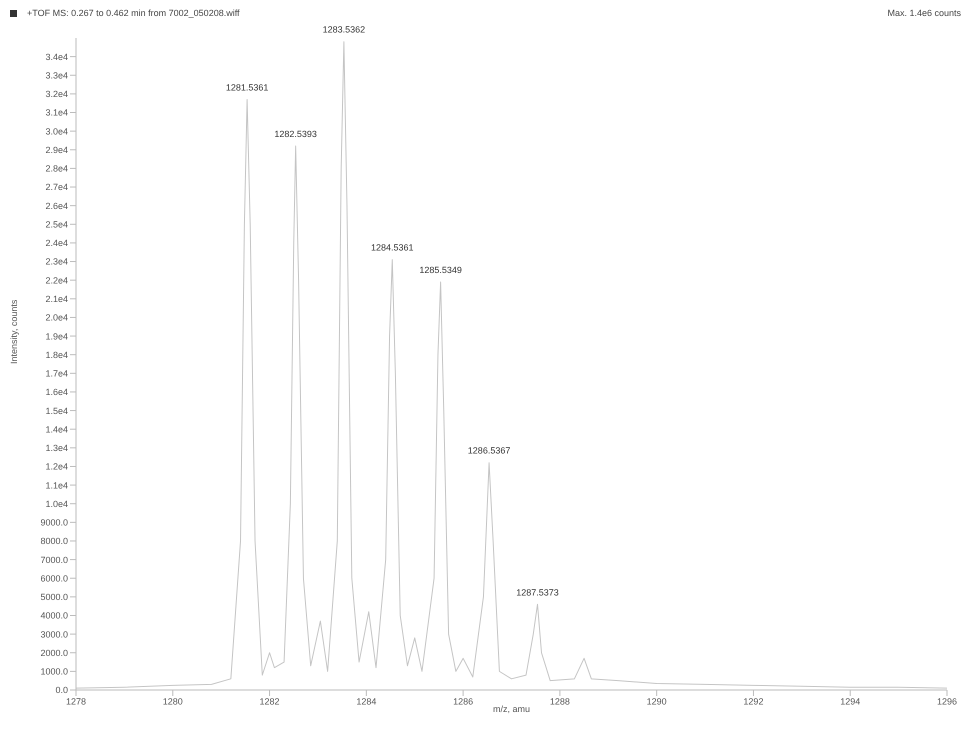 The width and height of the screenshot is (969, 748). Describe the element at coordinates (54, 597) in the screenshot. I see `y-tick-label: 5000.0` at that location.